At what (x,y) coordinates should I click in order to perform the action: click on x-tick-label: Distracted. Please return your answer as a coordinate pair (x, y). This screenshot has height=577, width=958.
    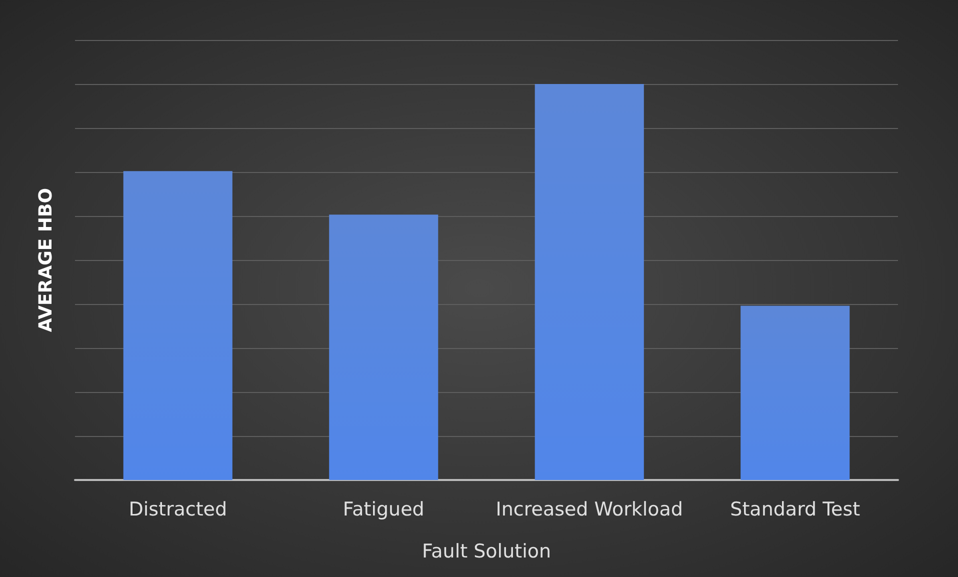
    Looking at the image, I should click on (178, 509).